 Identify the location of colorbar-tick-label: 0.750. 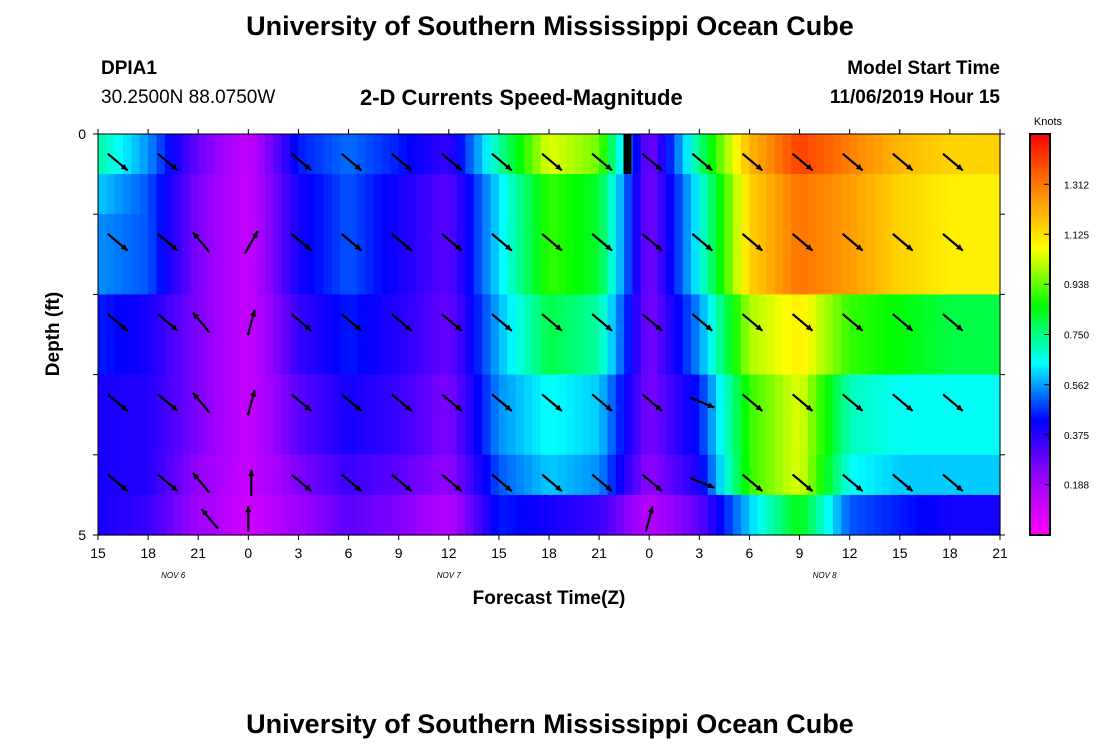
(1076, 336).